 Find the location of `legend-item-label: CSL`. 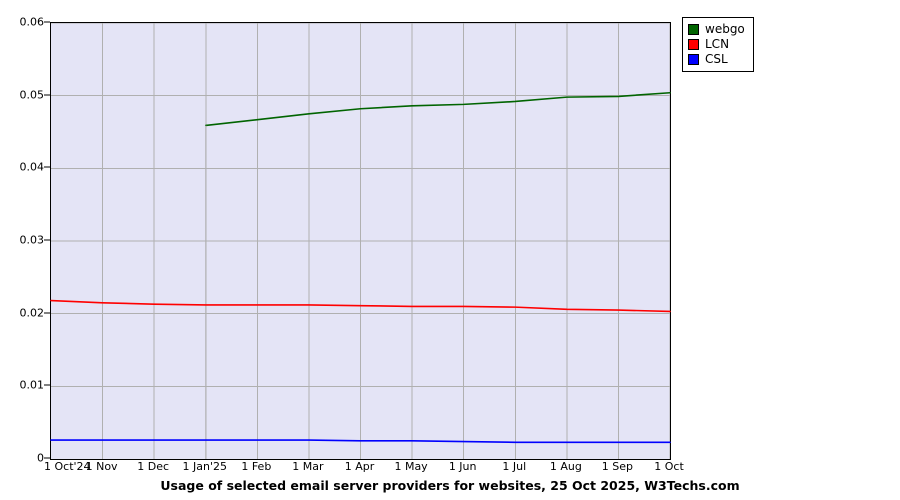

legend-item-label: CSL is located at coordinates (716, 59).